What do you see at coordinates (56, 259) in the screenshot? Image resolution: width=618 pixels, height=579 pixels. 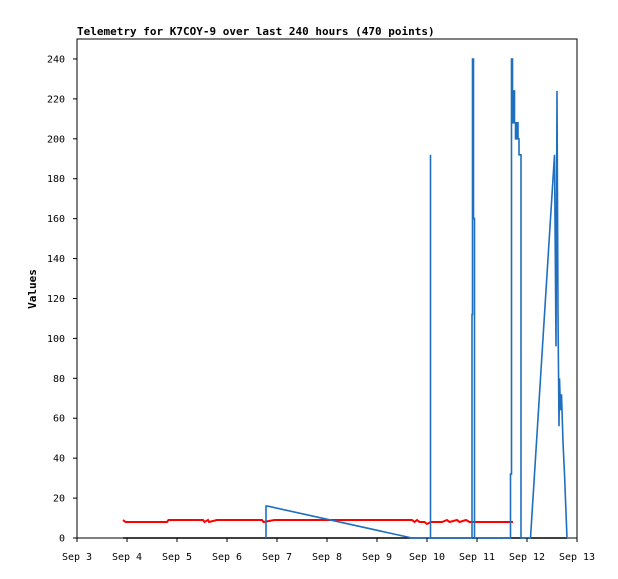 I see `y-tick-label: 140` at bounding box center [56, 259].